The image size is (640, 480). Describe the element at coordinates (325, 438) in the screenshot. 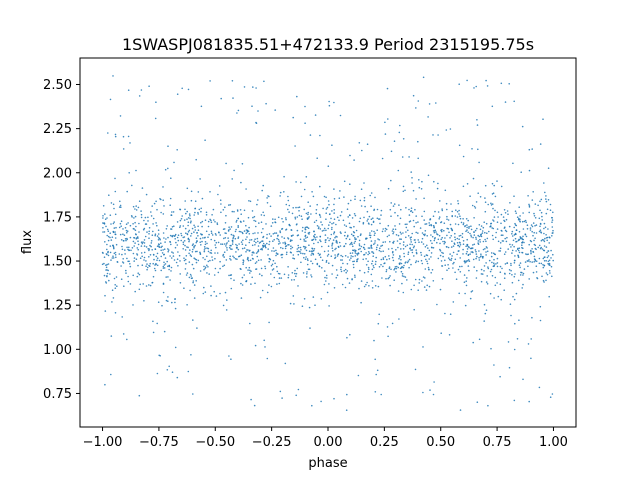

I see `x-axis-ticks: −1.00 −0.75 −0.50 −0.25 0.00 0.25 0.50 0.75 1.00` at that location.